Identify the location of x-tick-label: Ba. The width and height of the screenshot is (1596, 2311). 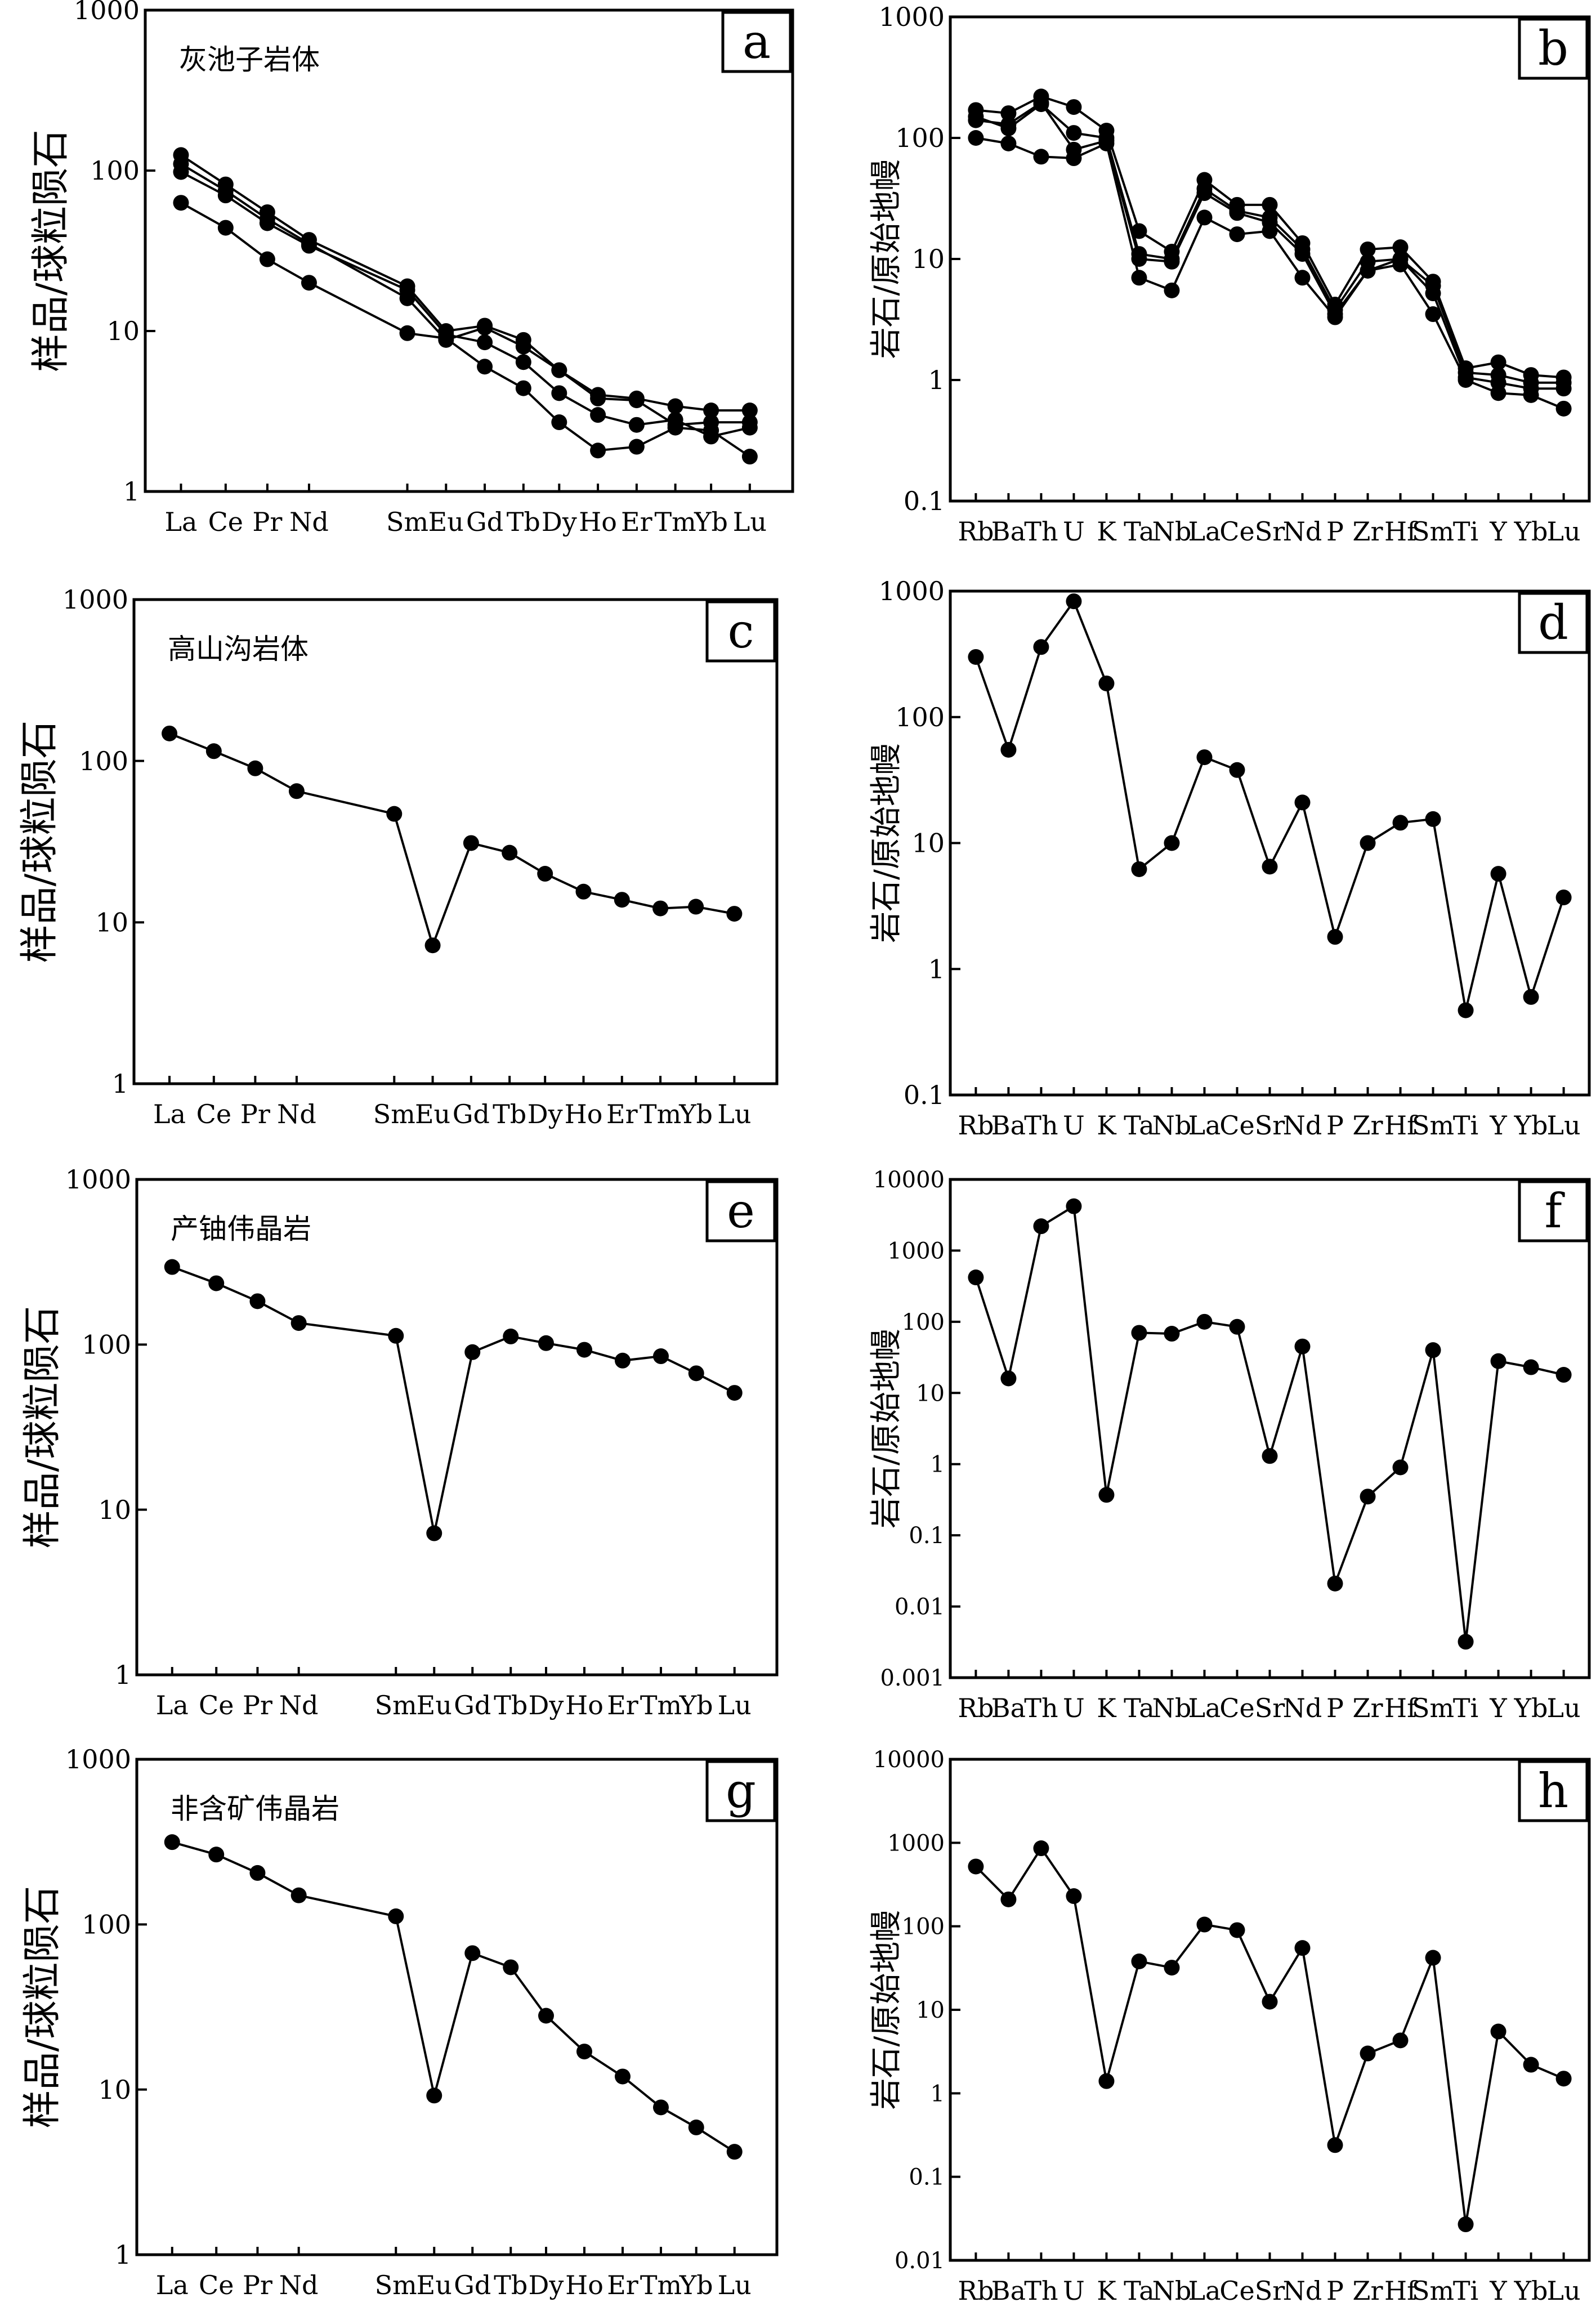
(1009, 2291).